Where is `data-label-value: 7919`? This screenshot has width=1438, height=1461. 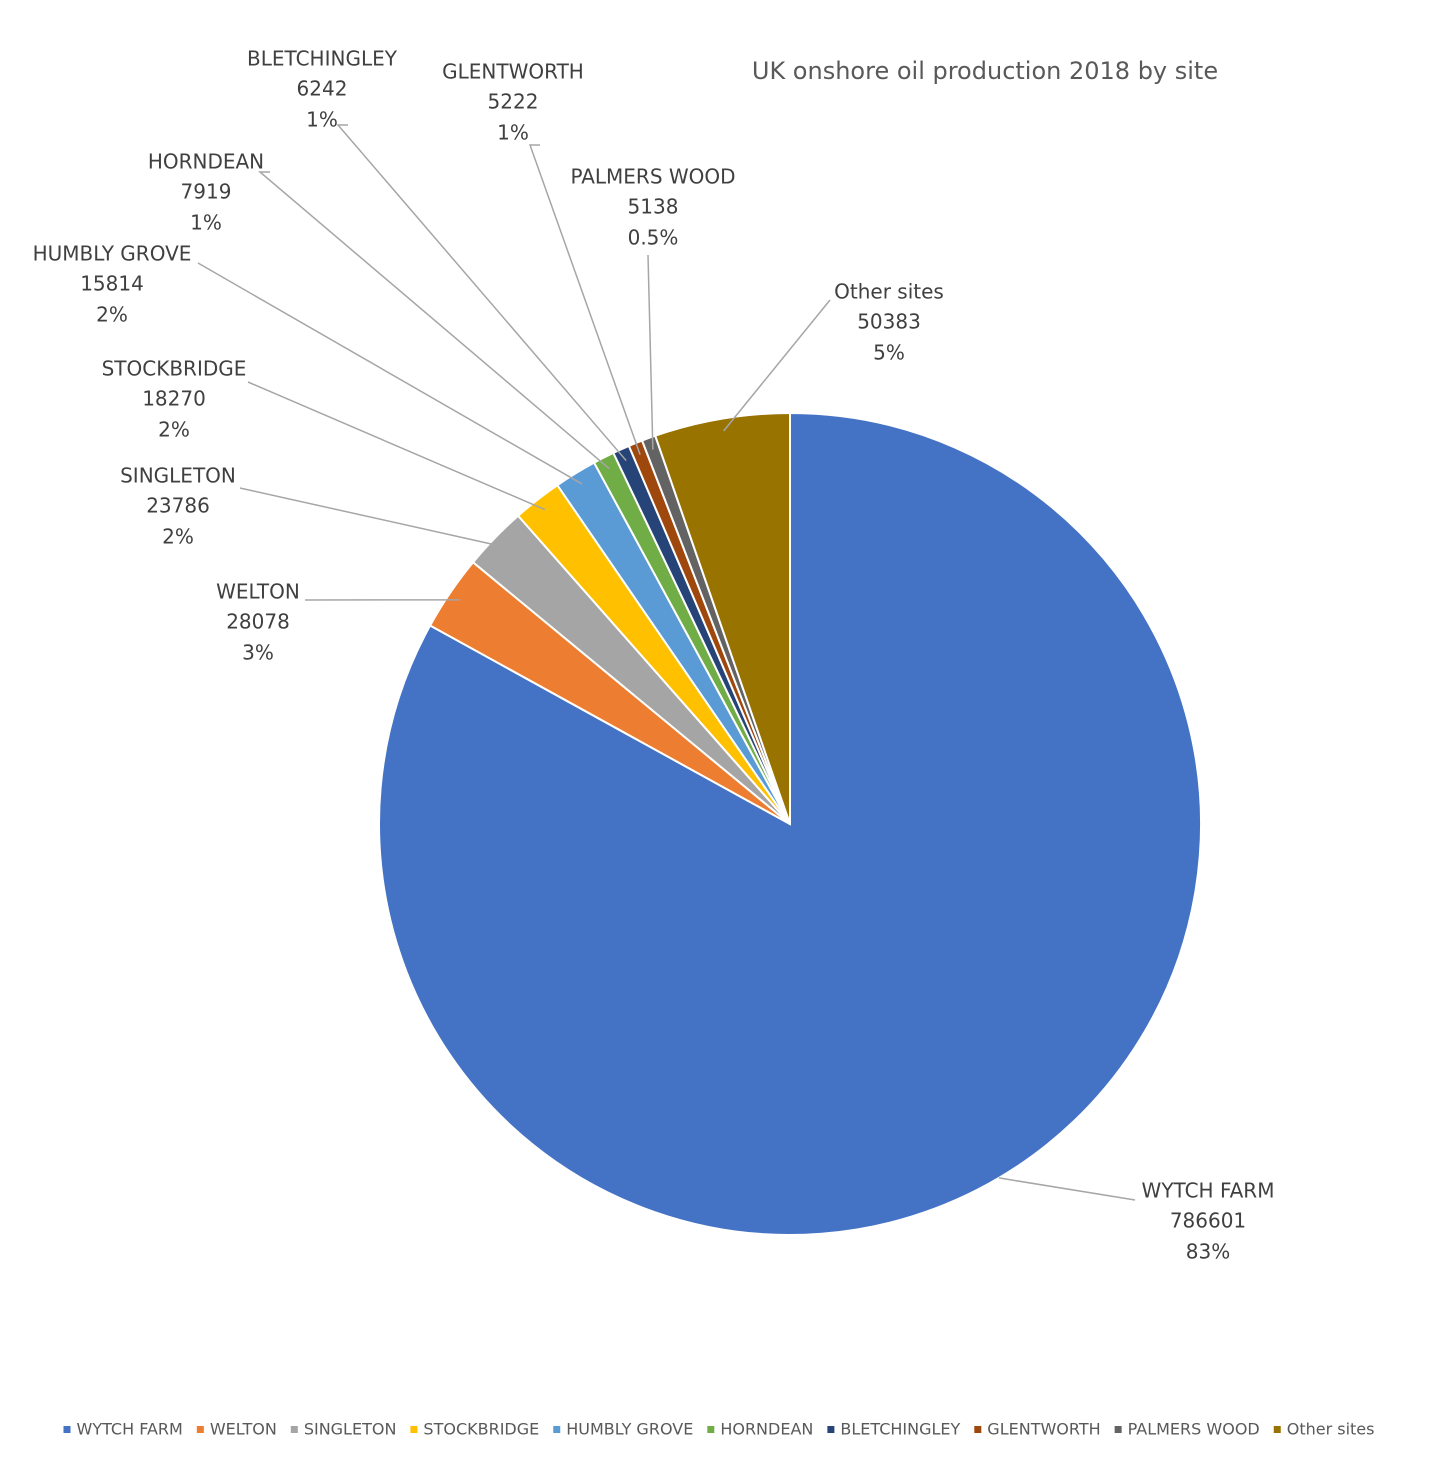 data-label-value: 7919 is located at coordinates (206, 192).